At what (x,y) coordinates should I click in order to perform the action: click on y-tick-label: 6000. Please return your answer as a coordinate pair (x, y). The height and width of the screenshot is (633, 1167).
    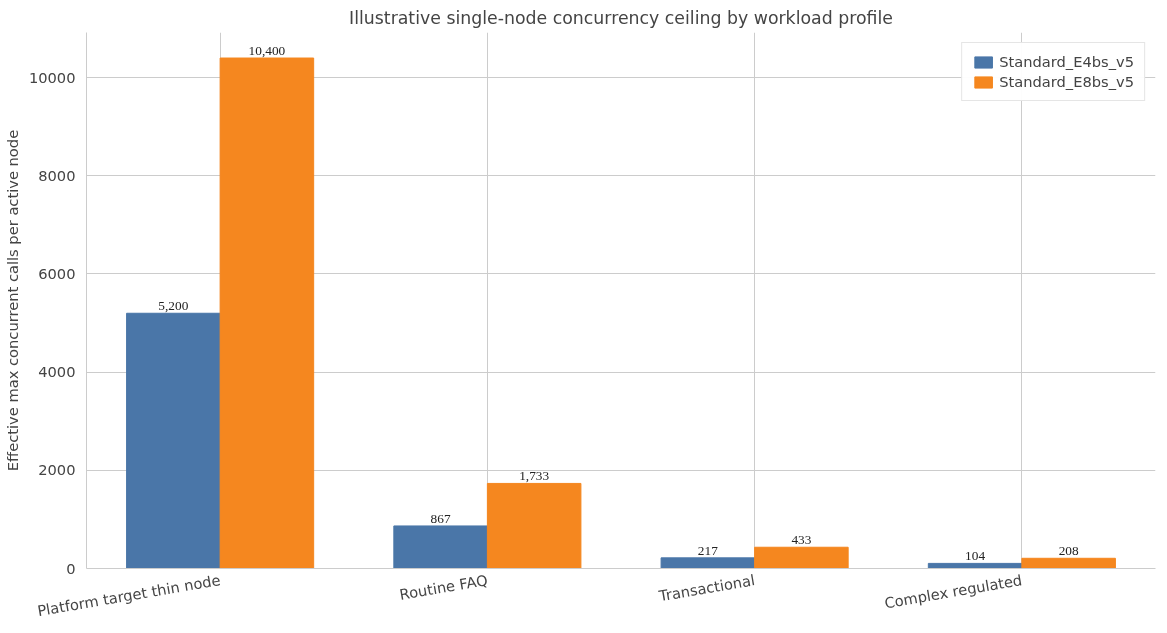
    Looking at the image, I should click on (57, 273).